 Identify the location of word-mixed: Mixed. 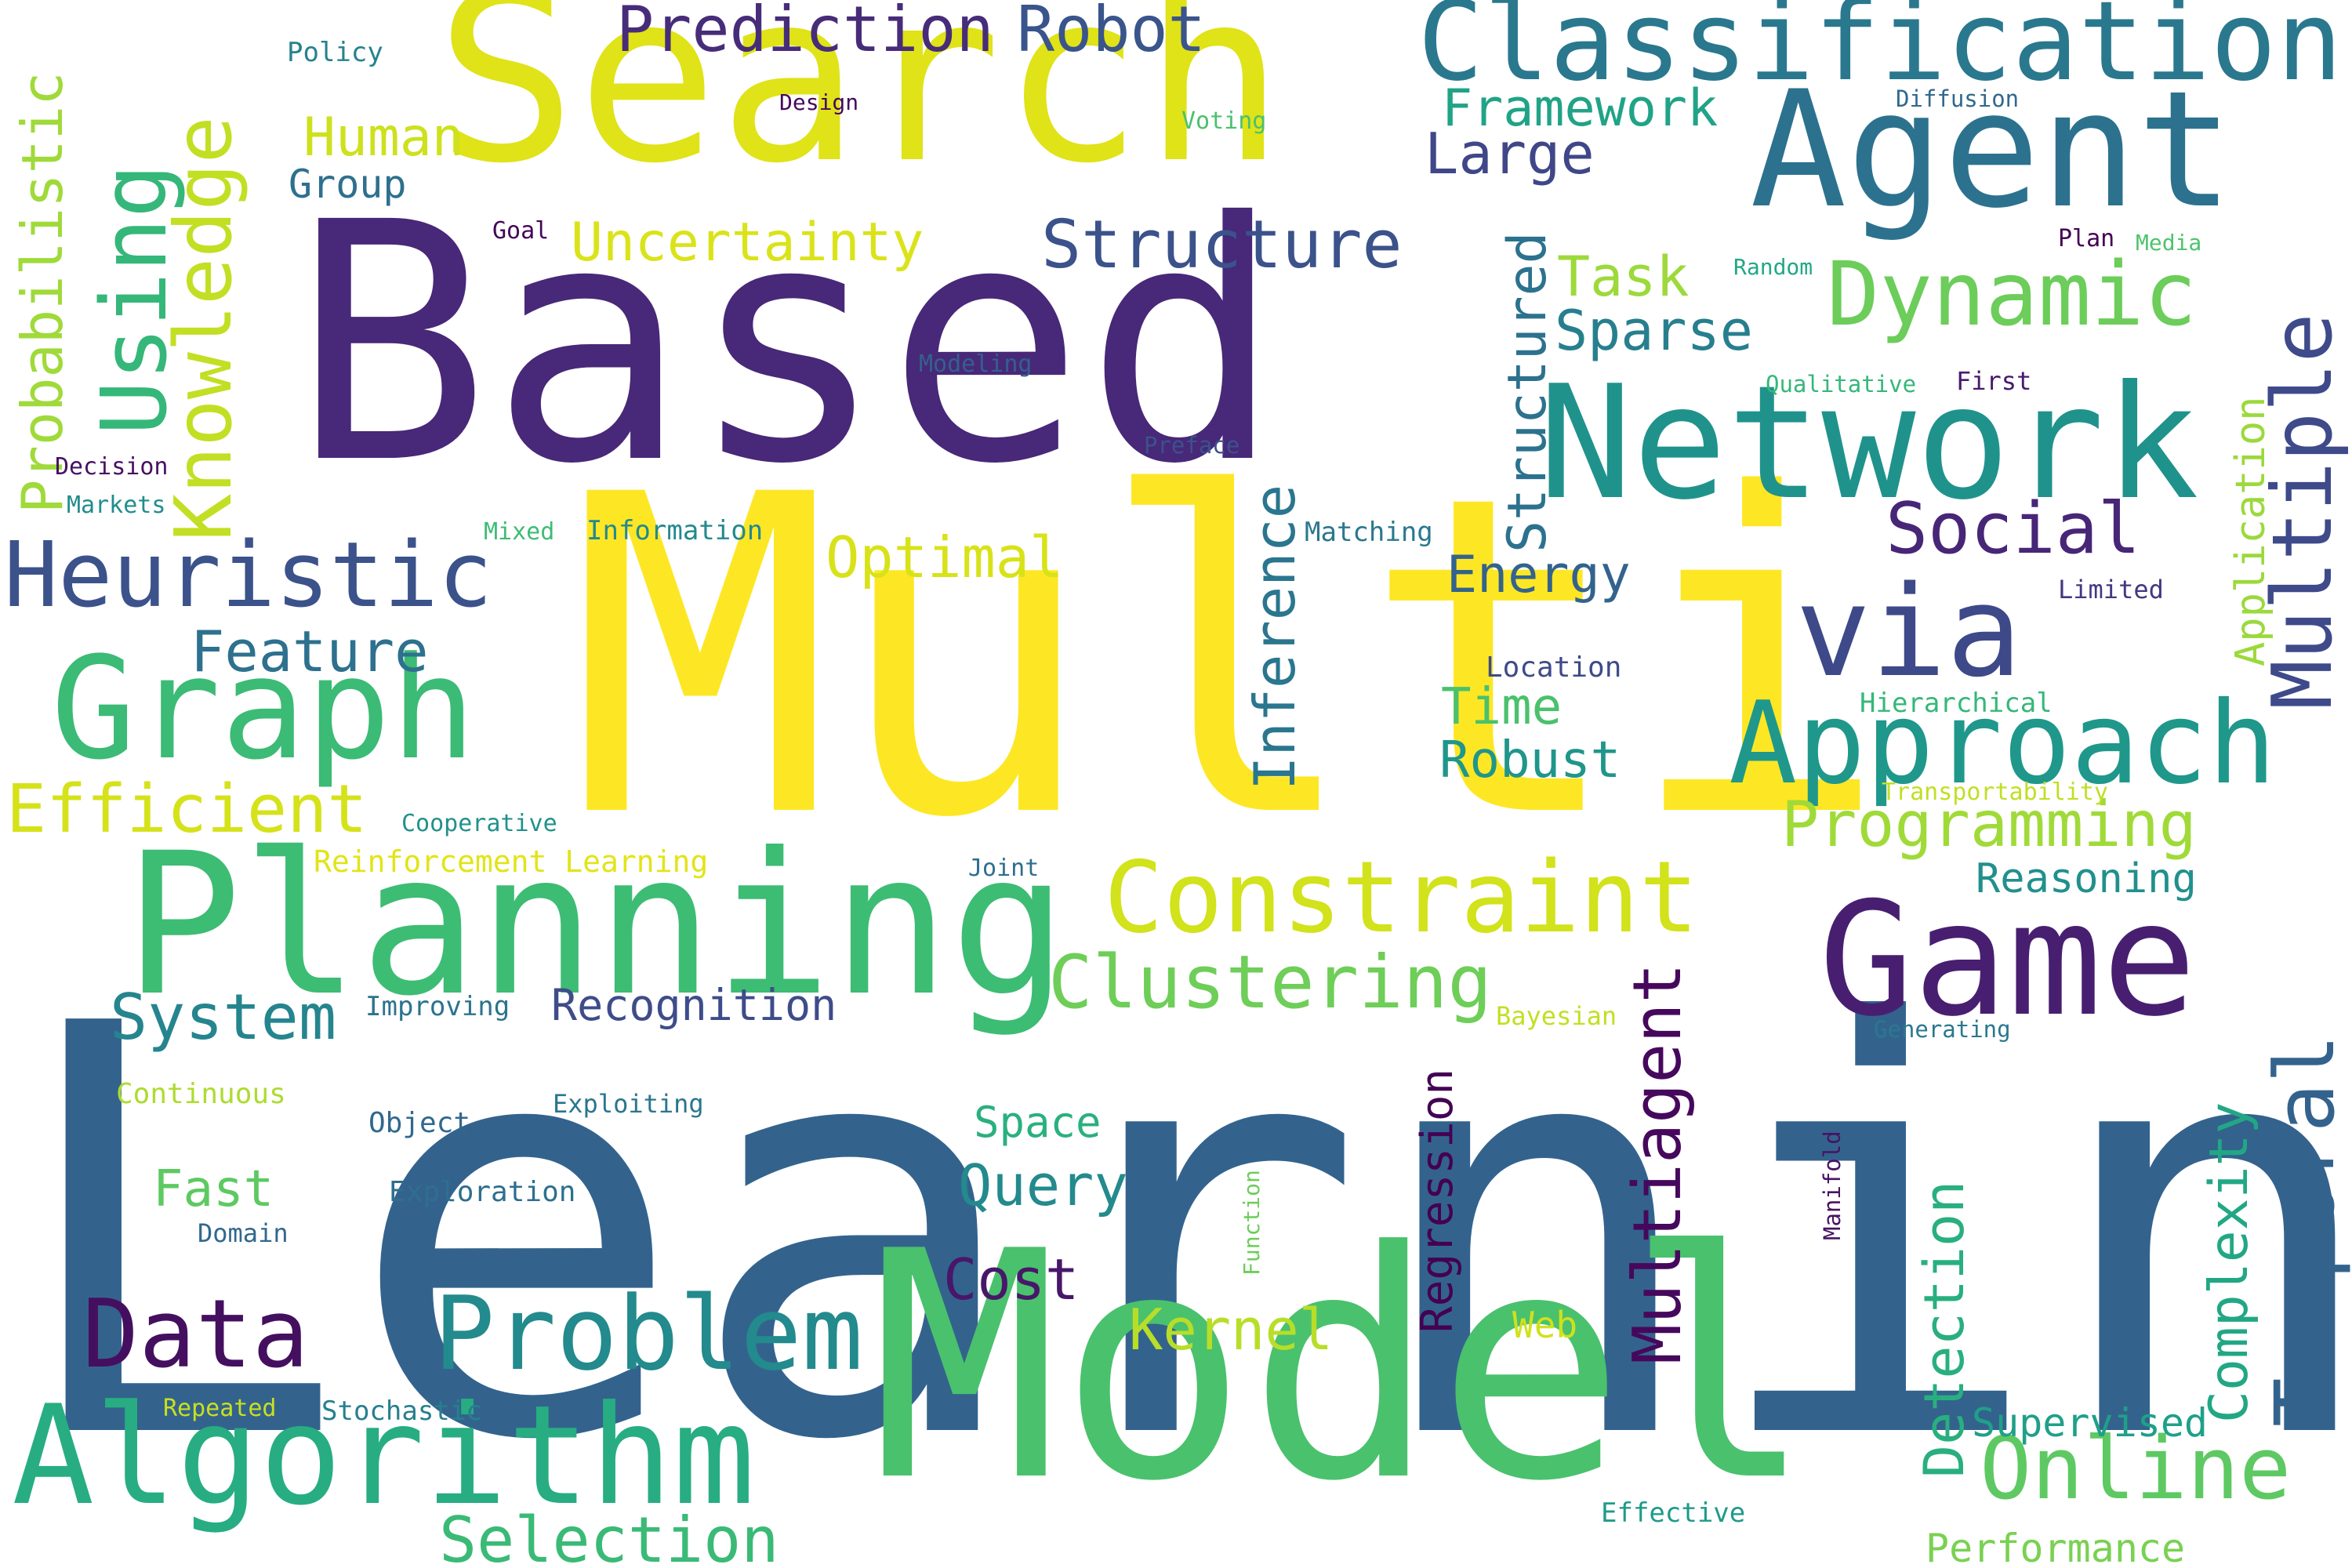
(519, 532).